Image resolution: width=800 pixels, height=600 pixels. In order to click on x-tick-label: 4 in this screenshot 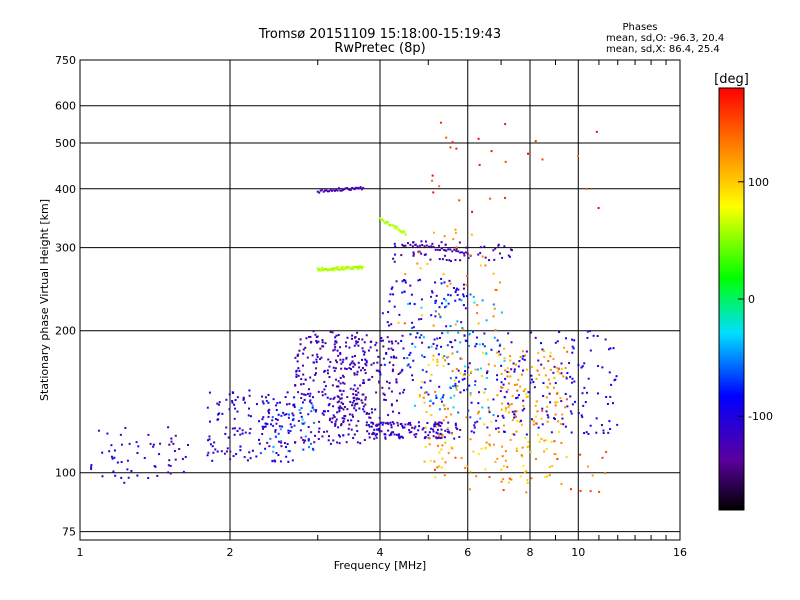, I will do `click(380, 552)`.